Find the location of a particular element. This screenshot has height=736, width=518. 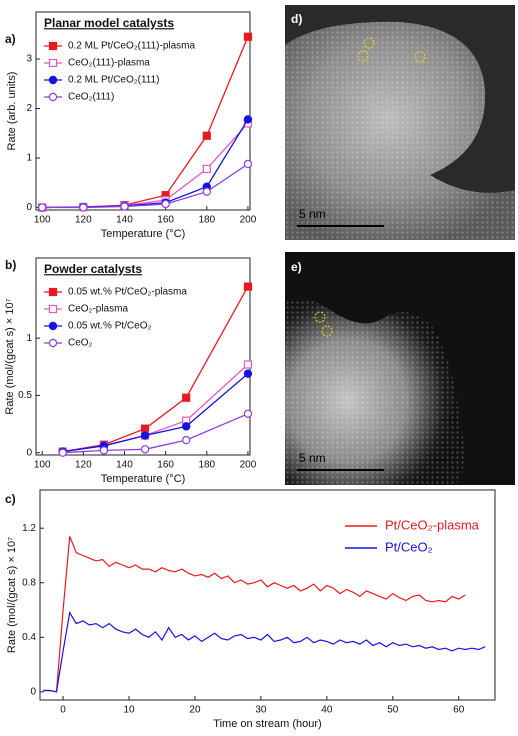

legend-label: CeO₂-plasma is located at coordinates (98, 309).